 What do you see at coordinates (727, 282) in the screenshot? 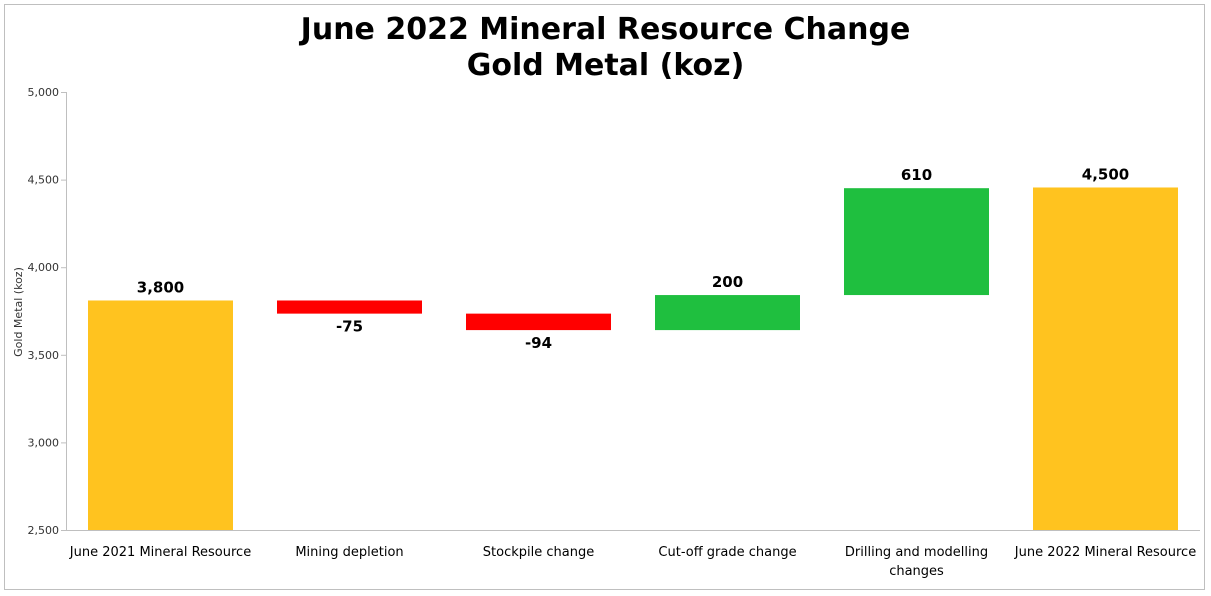
I see `data-label: 200` at bounding box center [727, 282].